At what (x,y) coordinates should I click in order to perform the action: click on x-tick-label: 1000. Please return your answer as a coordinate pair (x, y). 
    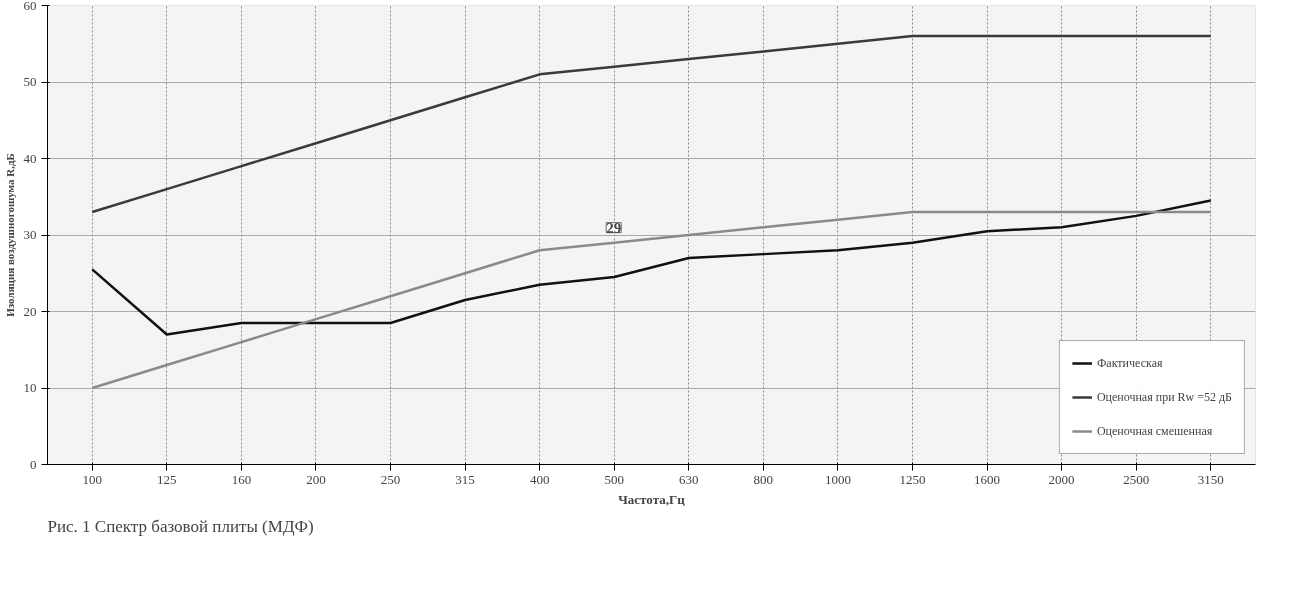
    Looking at the image, I should click on (837, 479).